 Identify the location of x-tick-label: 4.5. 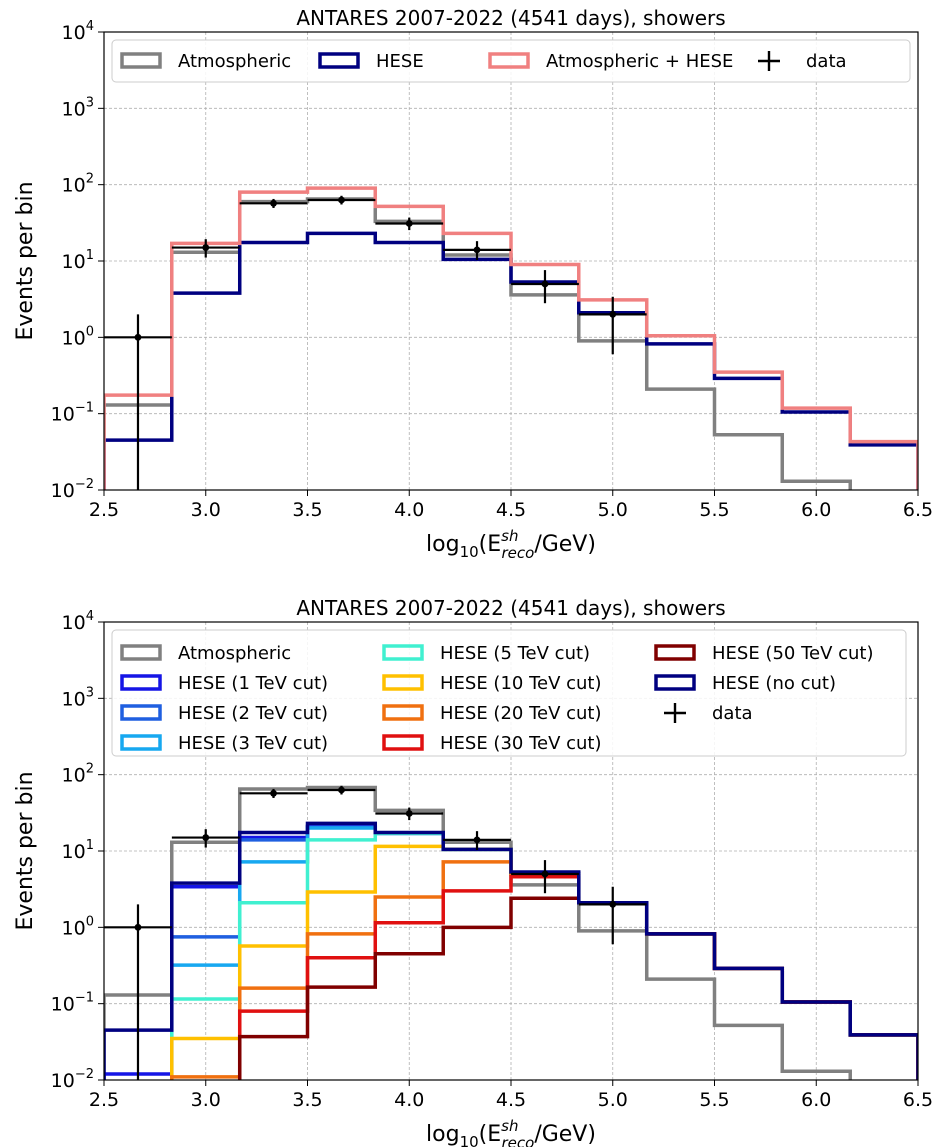
(511, 1100).